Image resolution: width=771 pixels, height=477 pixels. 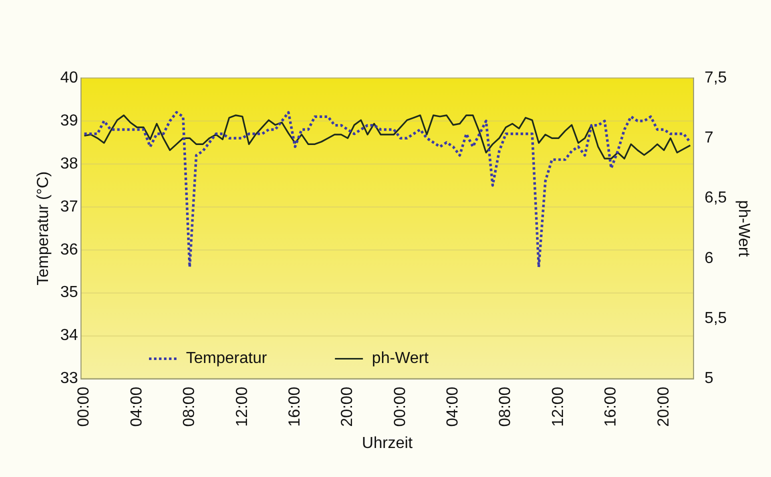 I want to click on y-tick-label: 39, so click(x=69, y=121).